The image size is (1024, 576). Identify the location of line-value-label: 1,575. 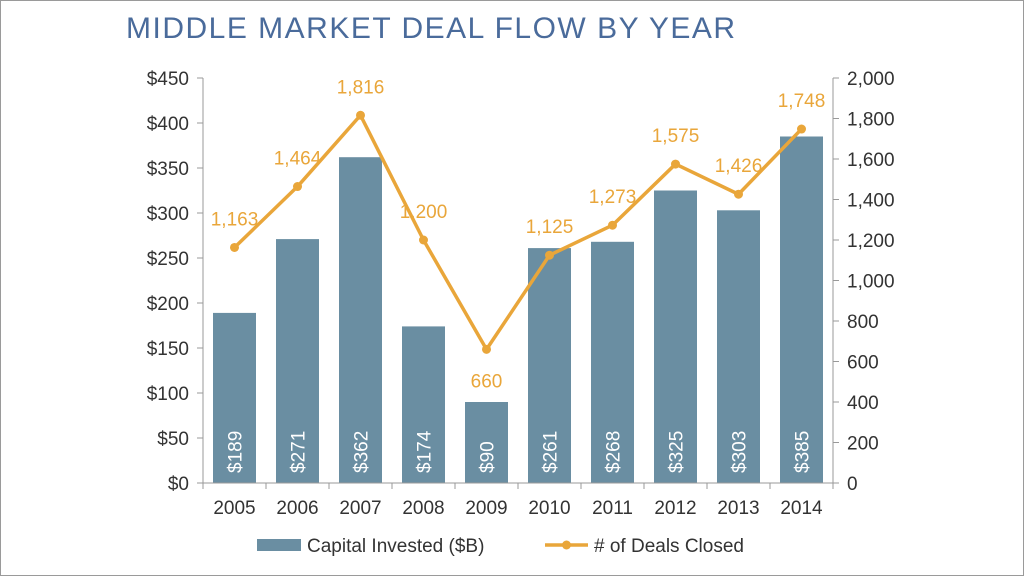
(676, 136).